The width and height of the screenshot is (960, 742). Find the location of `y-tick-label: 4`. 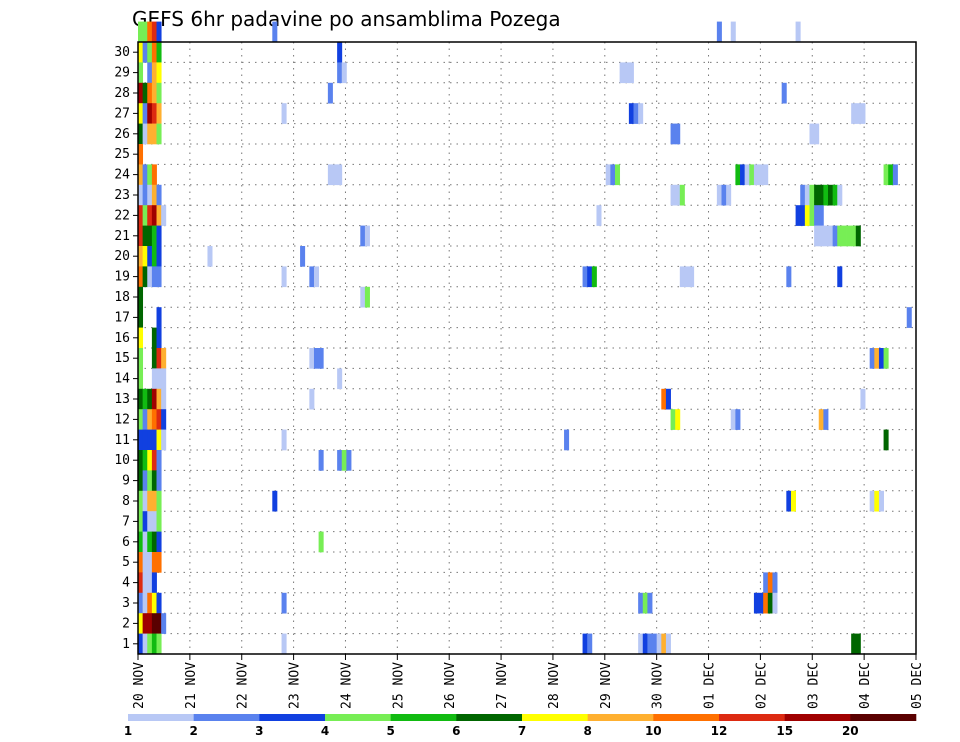

y-tick-label: 4 is located at coordinates (126, 583).